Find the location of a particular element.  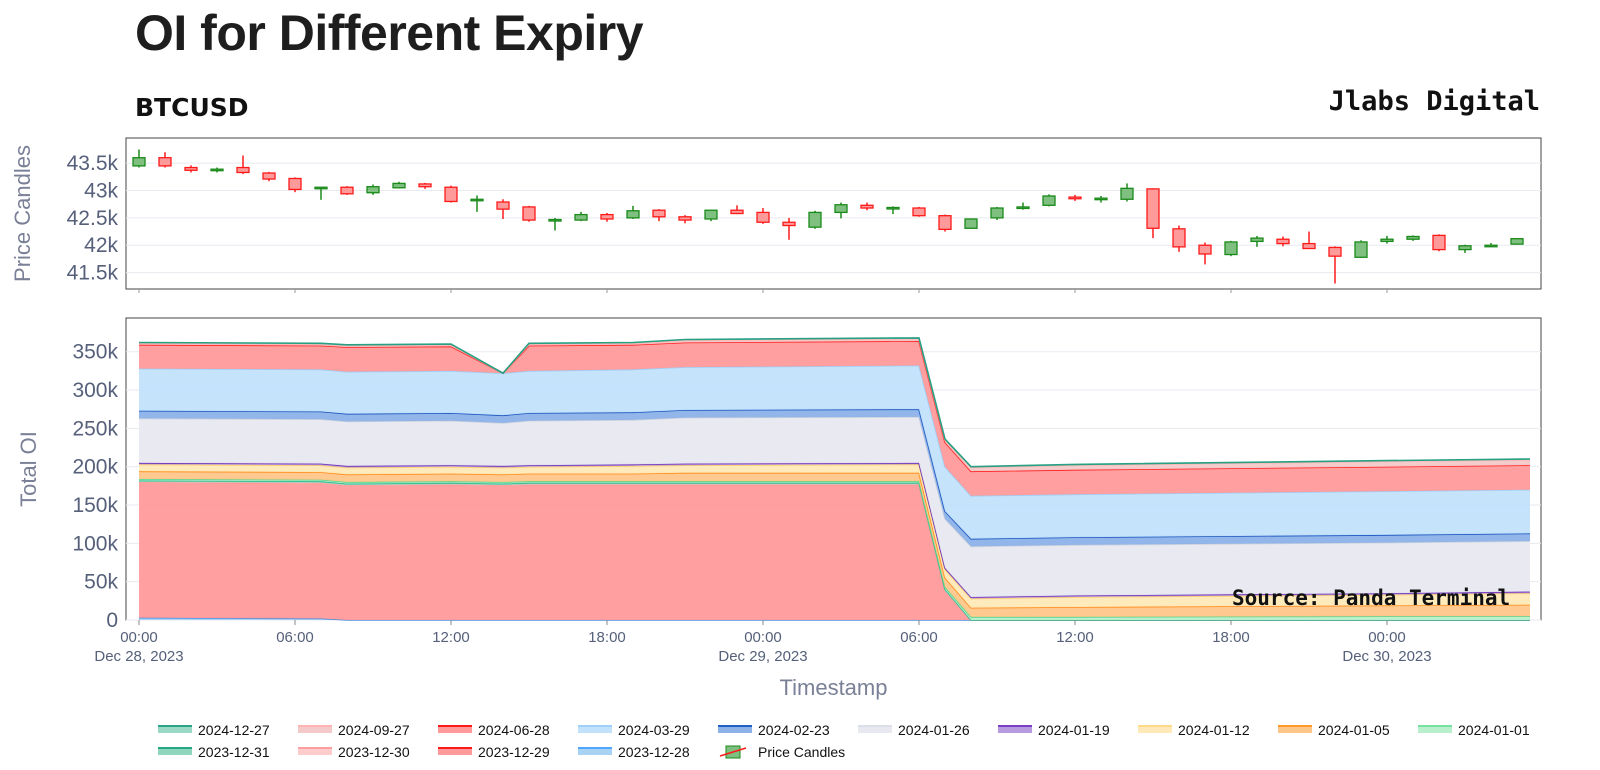

legend-item: 2024-01-26 is located at coordinates (914, 730).